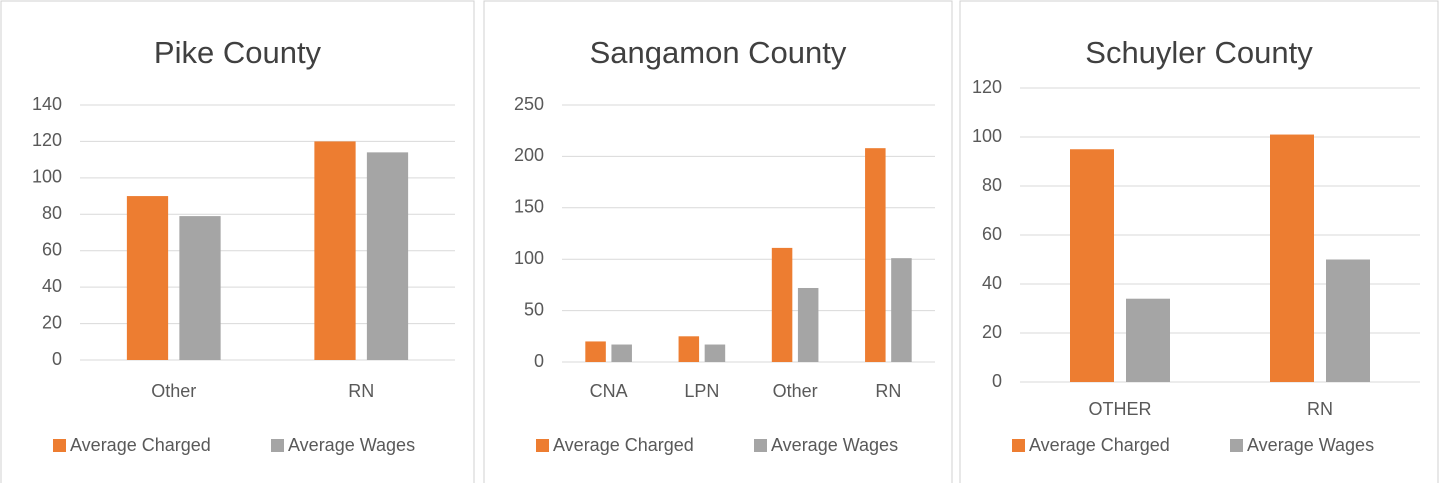 This screenshot has width=1439, height=483. I want to click on x-tick-label: CNA, so click(609, 391).